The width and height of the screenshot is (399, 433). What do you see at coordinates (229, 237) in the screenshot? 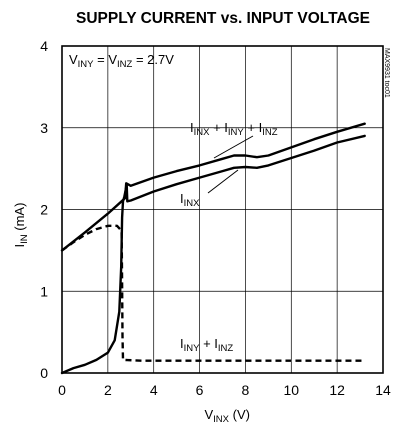
I see `series-annotations: IINX + IINY + IINZ IINX IINY + IINZ` at bounding box center [229, 237].